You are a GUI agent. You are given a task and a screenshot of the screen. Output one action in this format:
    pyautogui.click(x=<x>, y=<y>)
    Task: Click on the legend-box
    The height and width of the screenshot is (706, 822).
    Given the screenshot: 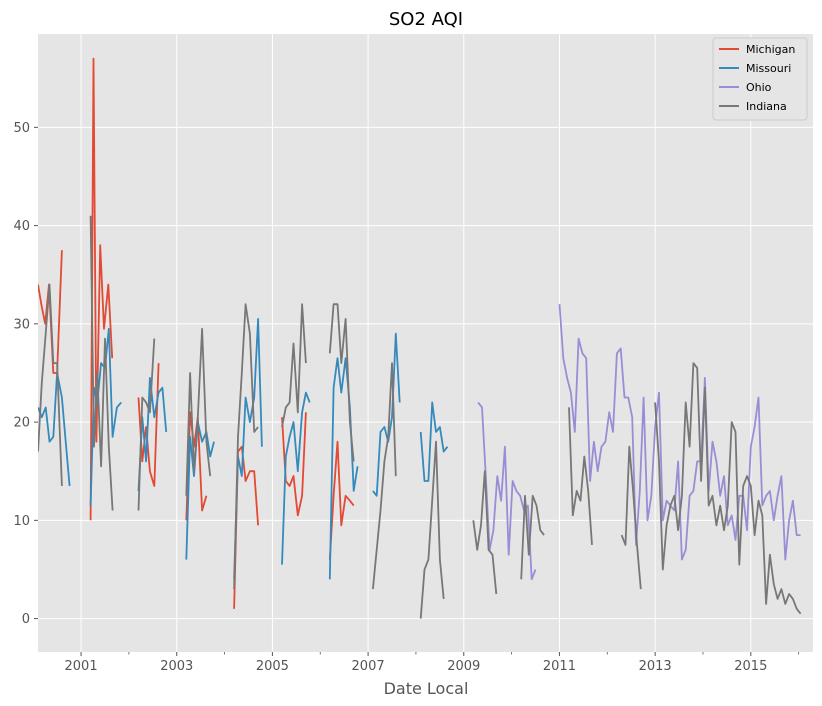 What is the action you would take?
    pyautogui.click(x=760, y=79)
    